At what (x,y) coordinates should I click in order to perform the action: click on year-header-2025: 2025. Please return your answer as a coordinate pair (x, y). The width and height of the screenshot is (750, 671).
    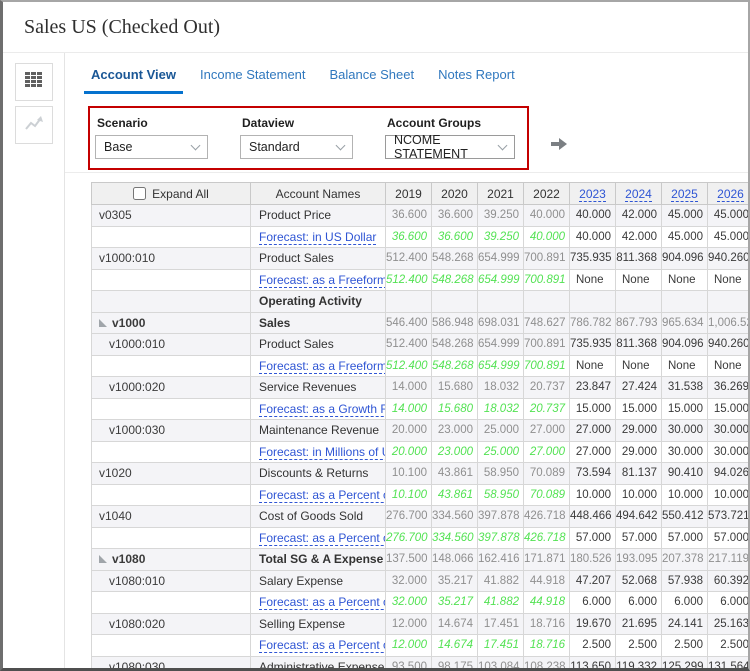
    Looking at the image, I should click on (684, 193).